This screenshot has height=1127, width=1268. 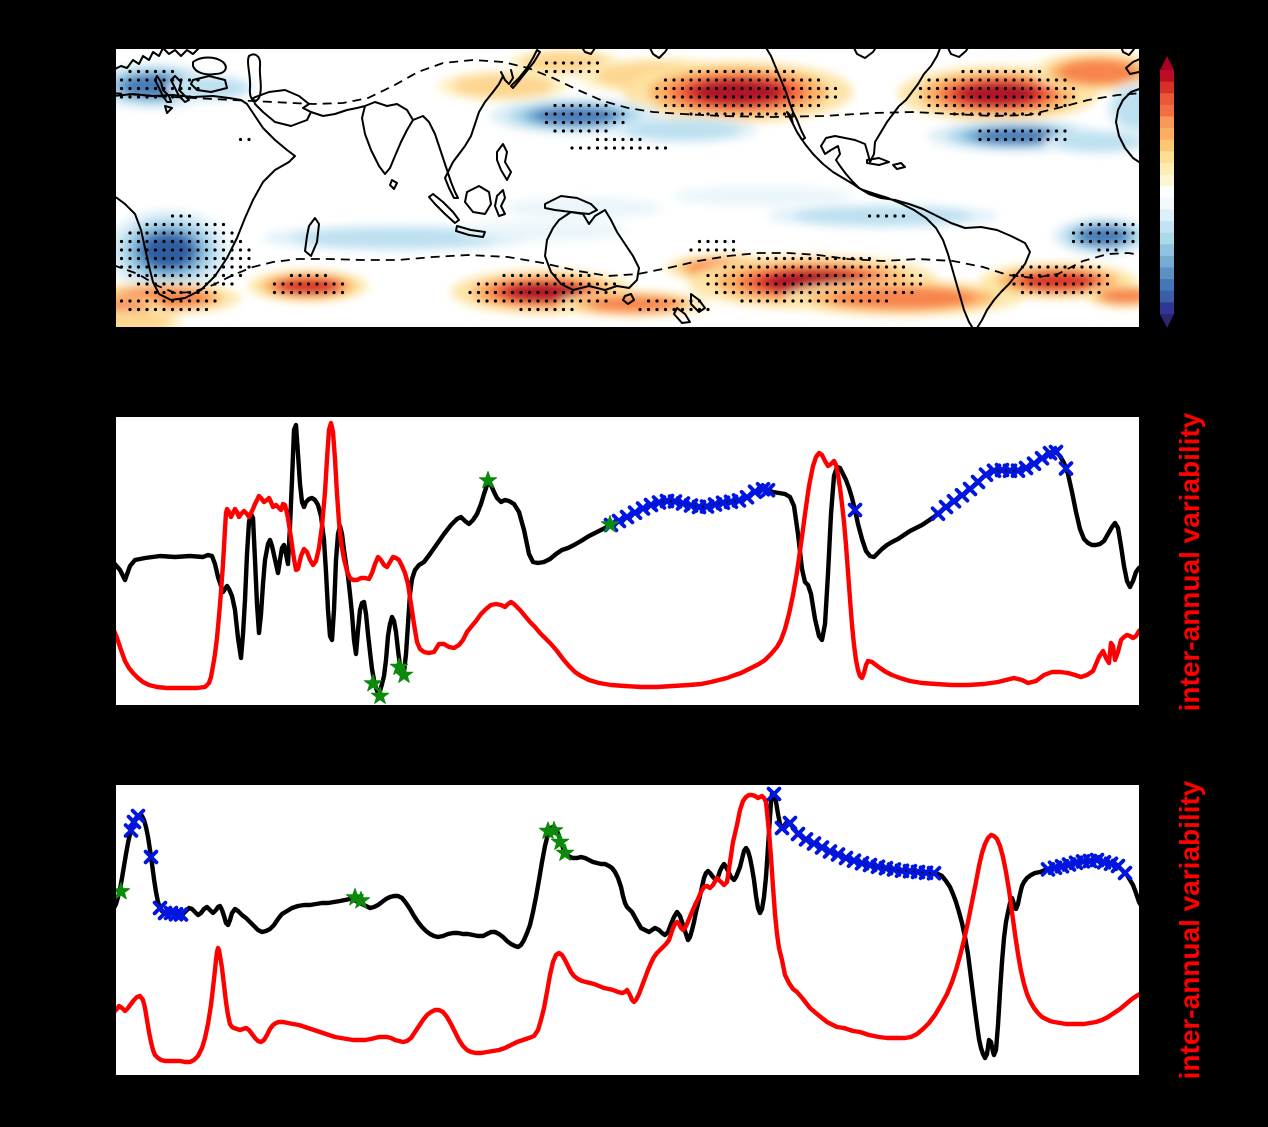 I want to click on green-star-marker, so click(x=404, y=674).